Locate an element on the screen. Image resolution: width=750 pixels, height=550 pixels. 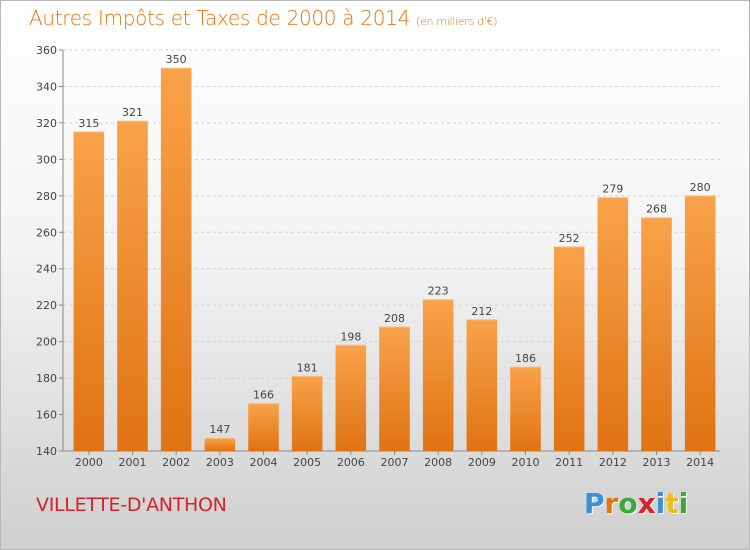
y-tick-label: 200 is located at coordinates (46, 342).